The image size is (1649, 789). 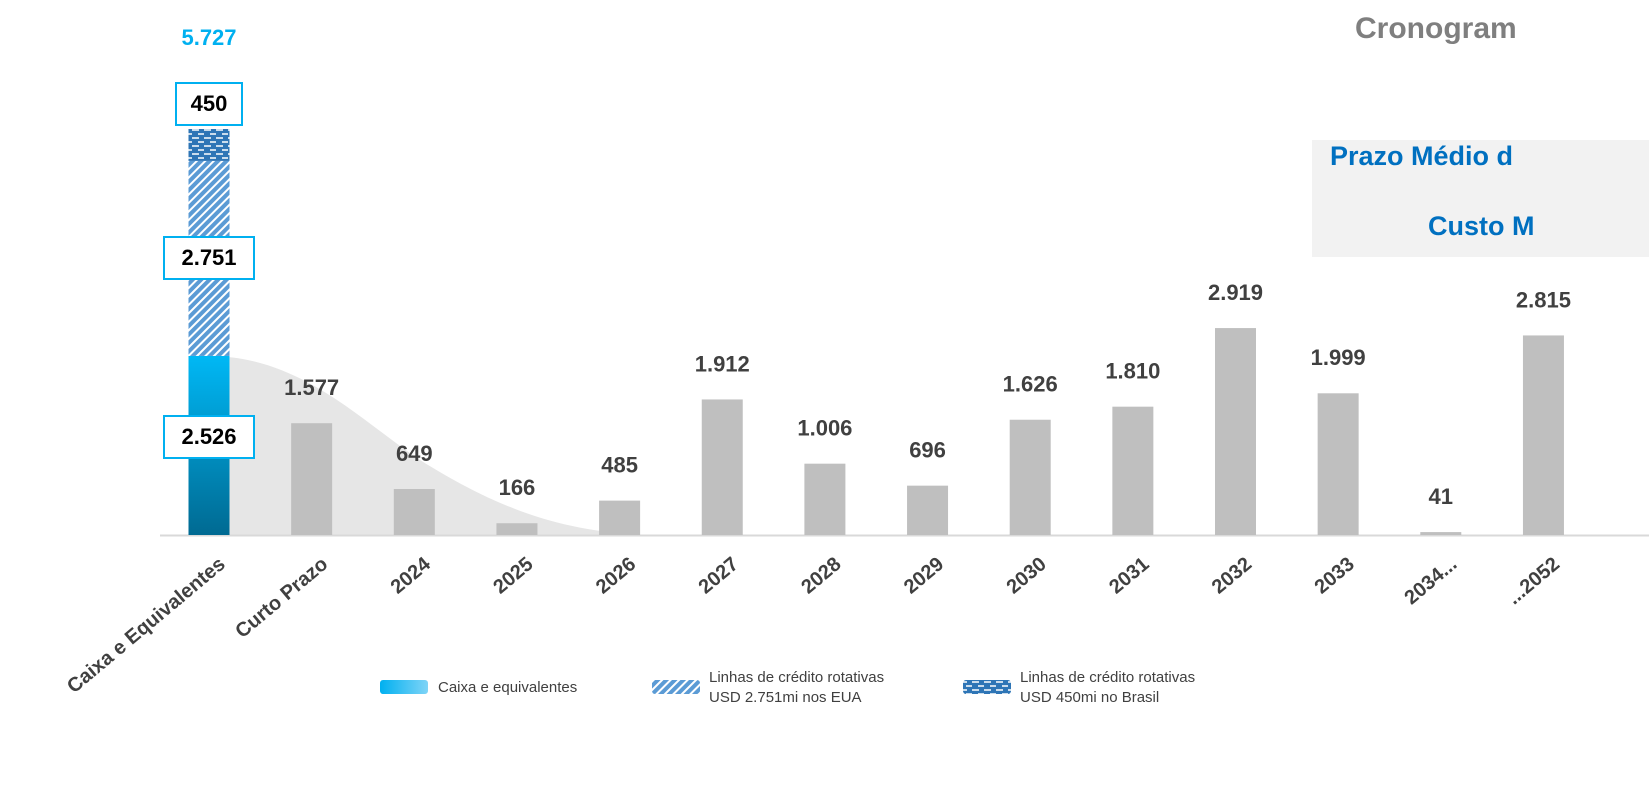 What do you see at coordinates (1132, 370) in the screenshot?
I see `value-label: 1.810` at bounding box center [1132, 370].